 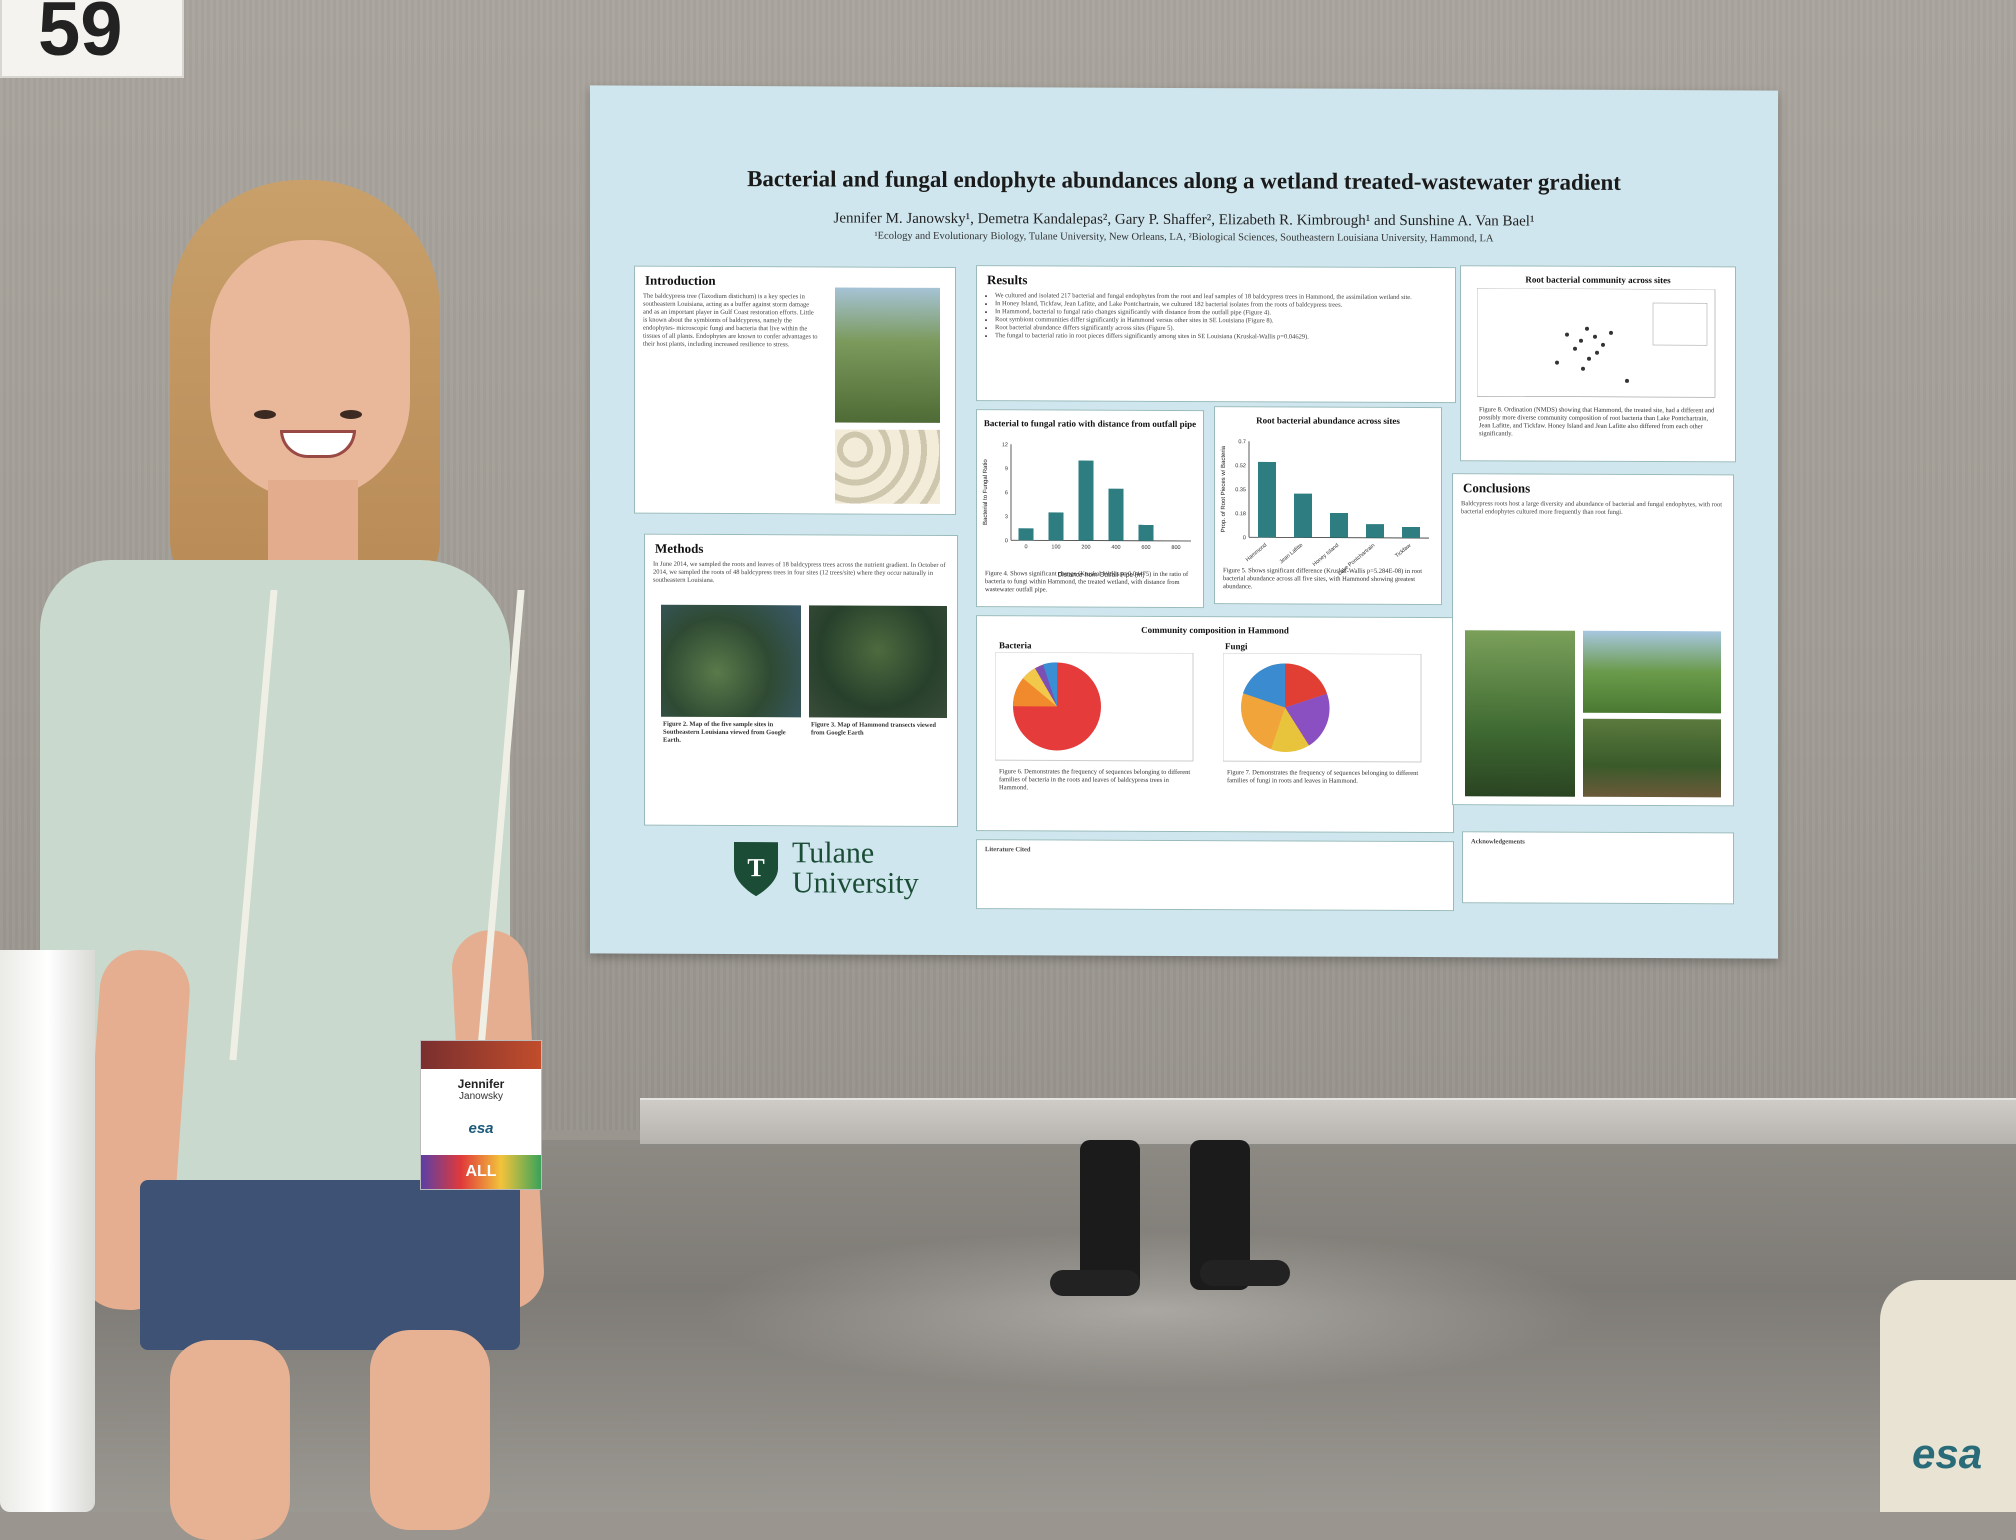 I want to click on wetland-photo, so click(x=1652, y=672).